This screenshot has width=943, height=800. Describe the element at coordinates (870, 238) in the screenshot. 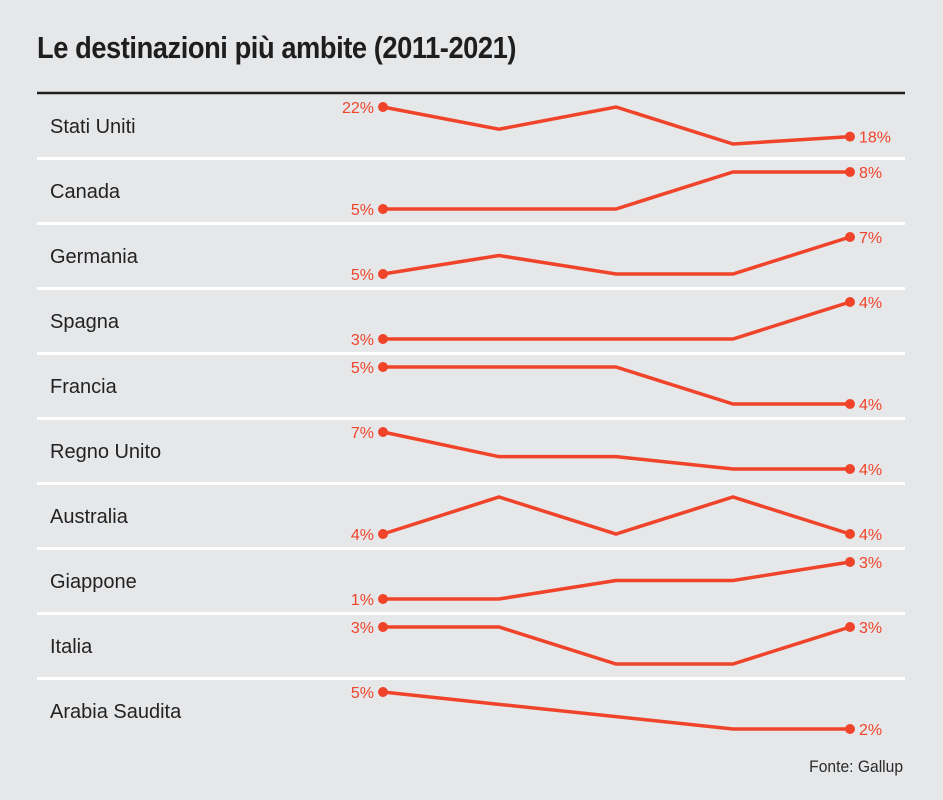

I see `end-value-label: 7%` at that location.